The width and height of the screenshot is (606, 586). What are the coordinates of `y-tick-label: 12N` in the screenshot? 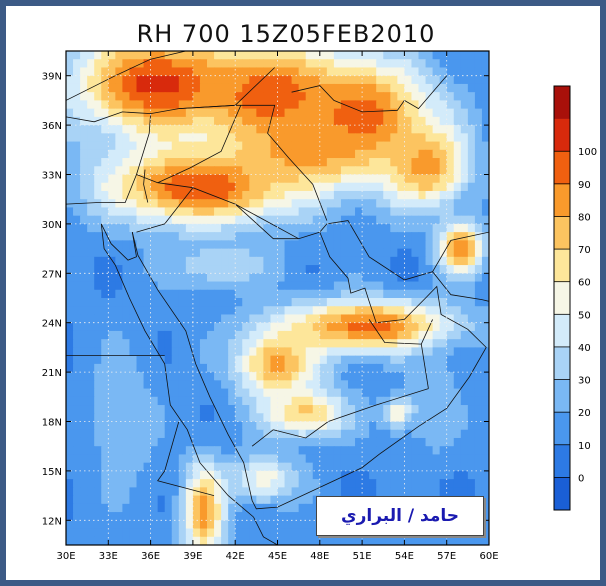 It's located at (52, 521).